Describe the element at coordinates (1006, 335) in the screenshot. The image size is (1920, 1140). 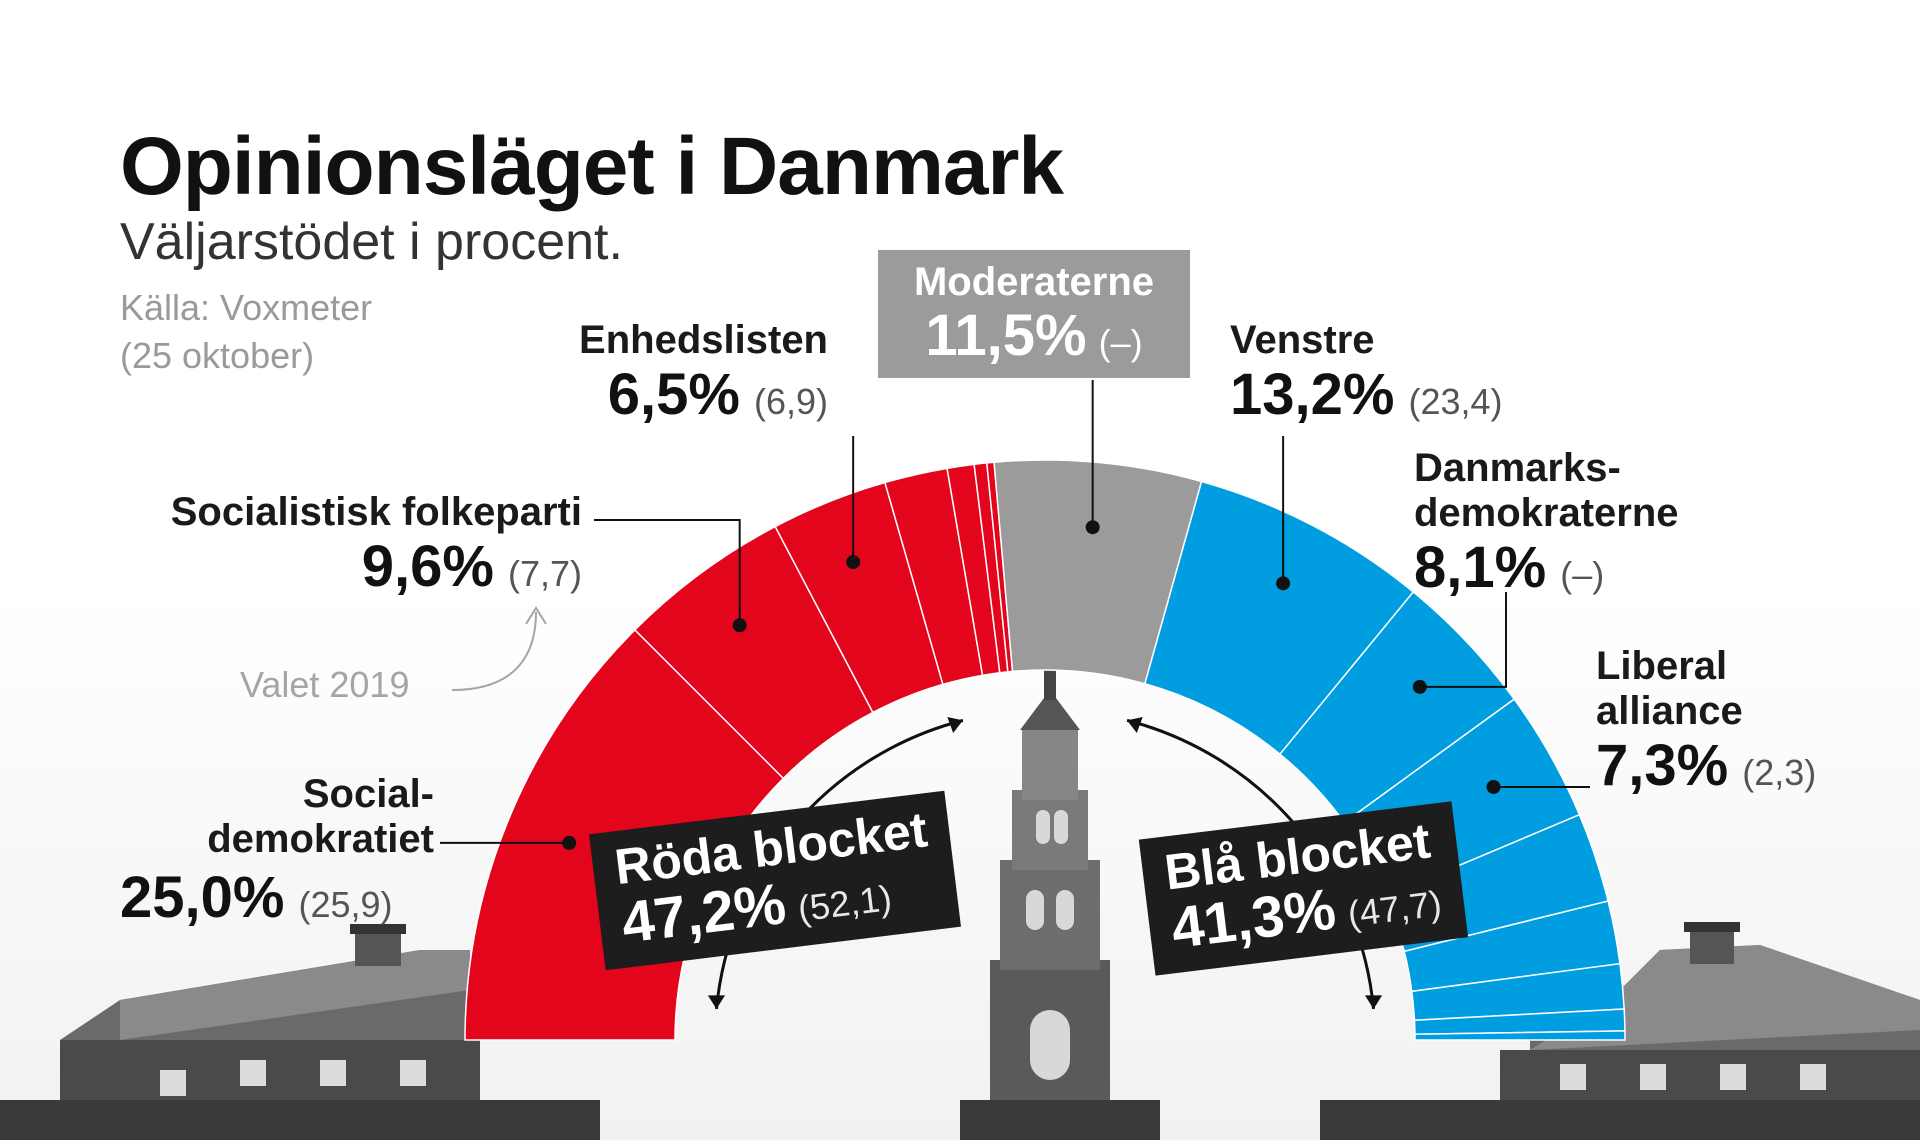
I see `party-value: 11,5%` at that location.